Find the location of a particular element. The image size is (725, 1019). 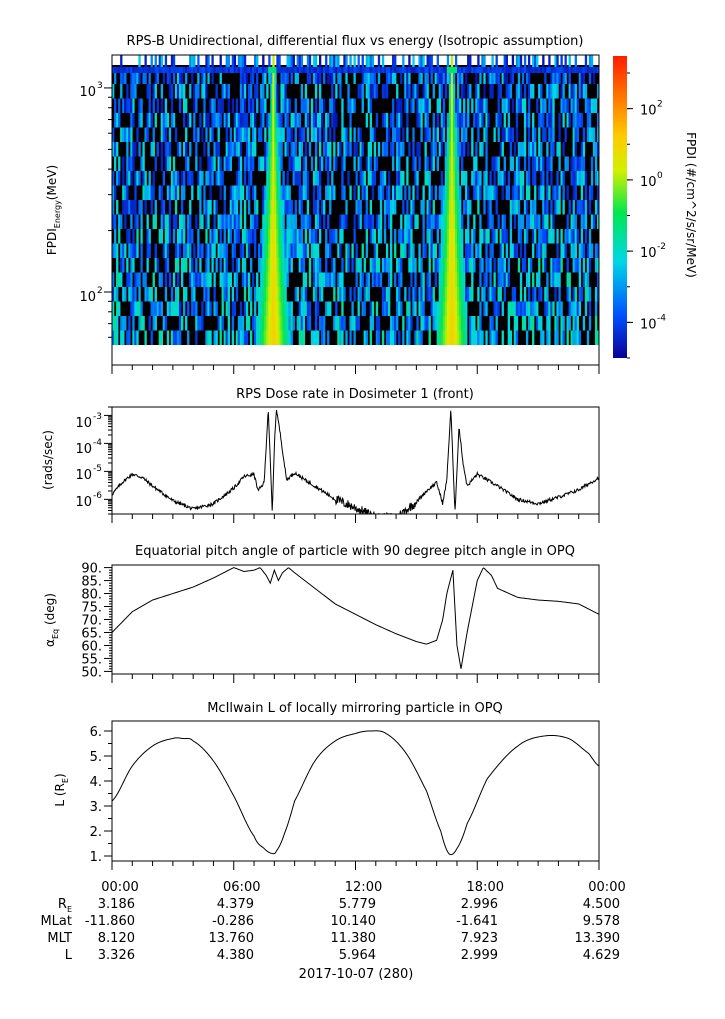

ephemeris-value: 7.923 is located at coordinates (479, 938).